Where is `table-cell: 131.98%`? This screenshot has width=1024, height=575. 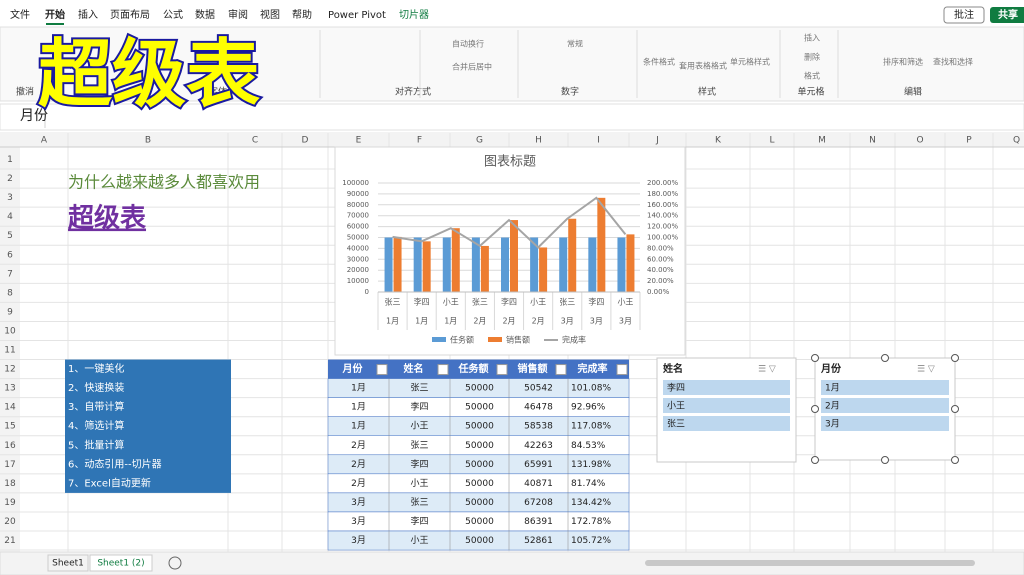
table-cell: 131.98% is located at coordinates (591, 465).